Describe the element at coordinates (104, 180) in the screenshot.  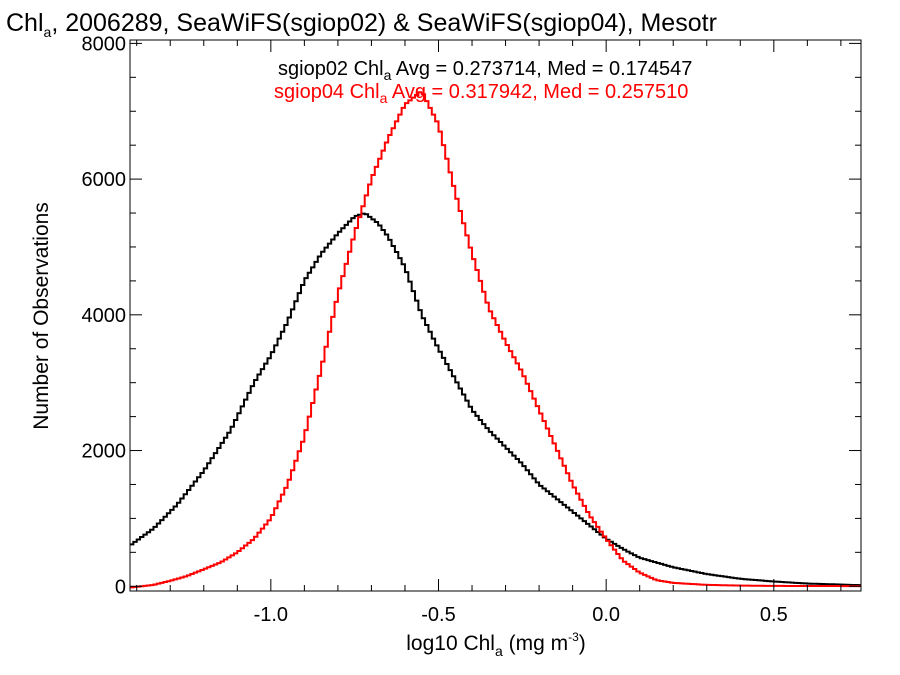
I see `y-tick-label: 6000` at that location.